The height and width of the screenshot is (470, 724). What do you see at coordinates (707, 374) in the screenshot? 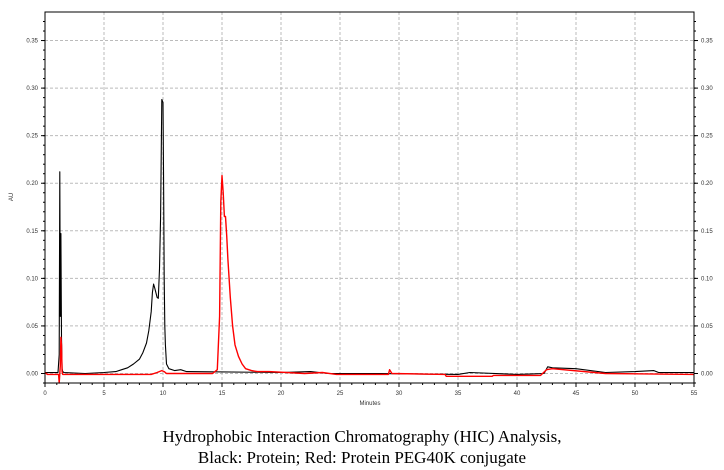
I see `y-tick-label-right: 0.00` at bounding box center [707, 374].